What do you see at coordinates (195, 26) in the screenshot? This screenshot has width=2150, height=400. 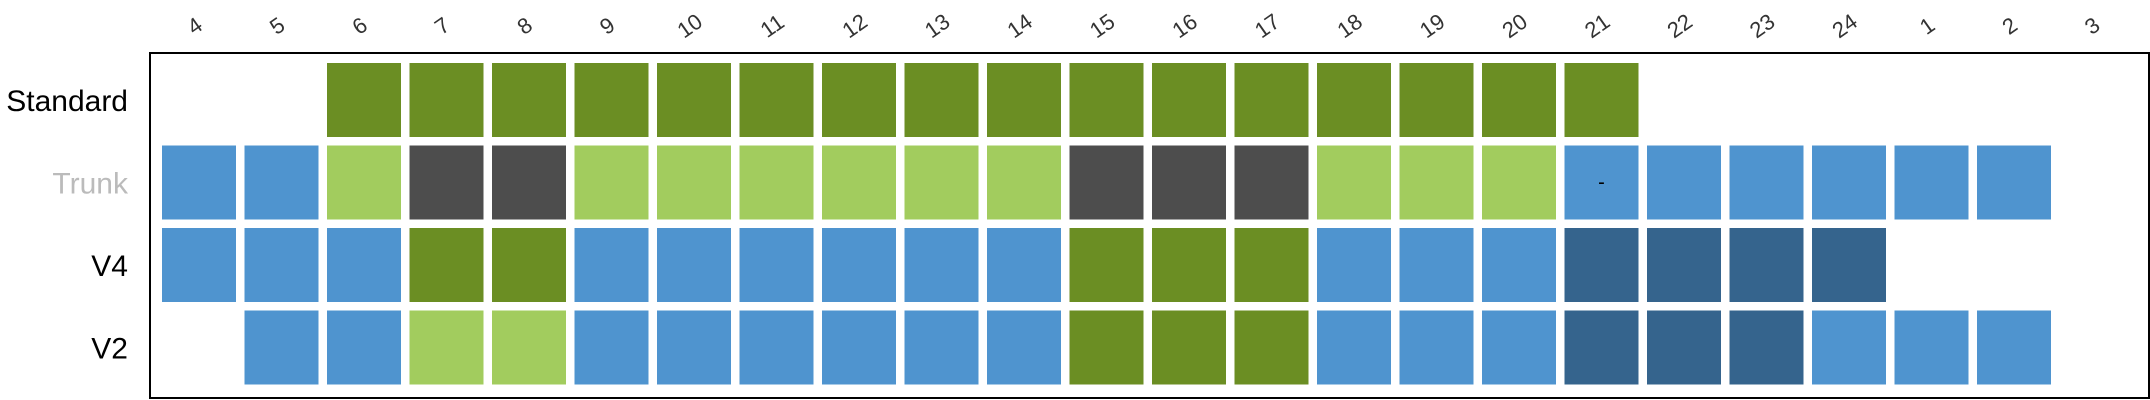 I see `hour-label-4: 4` at bounding box center [195, 26].